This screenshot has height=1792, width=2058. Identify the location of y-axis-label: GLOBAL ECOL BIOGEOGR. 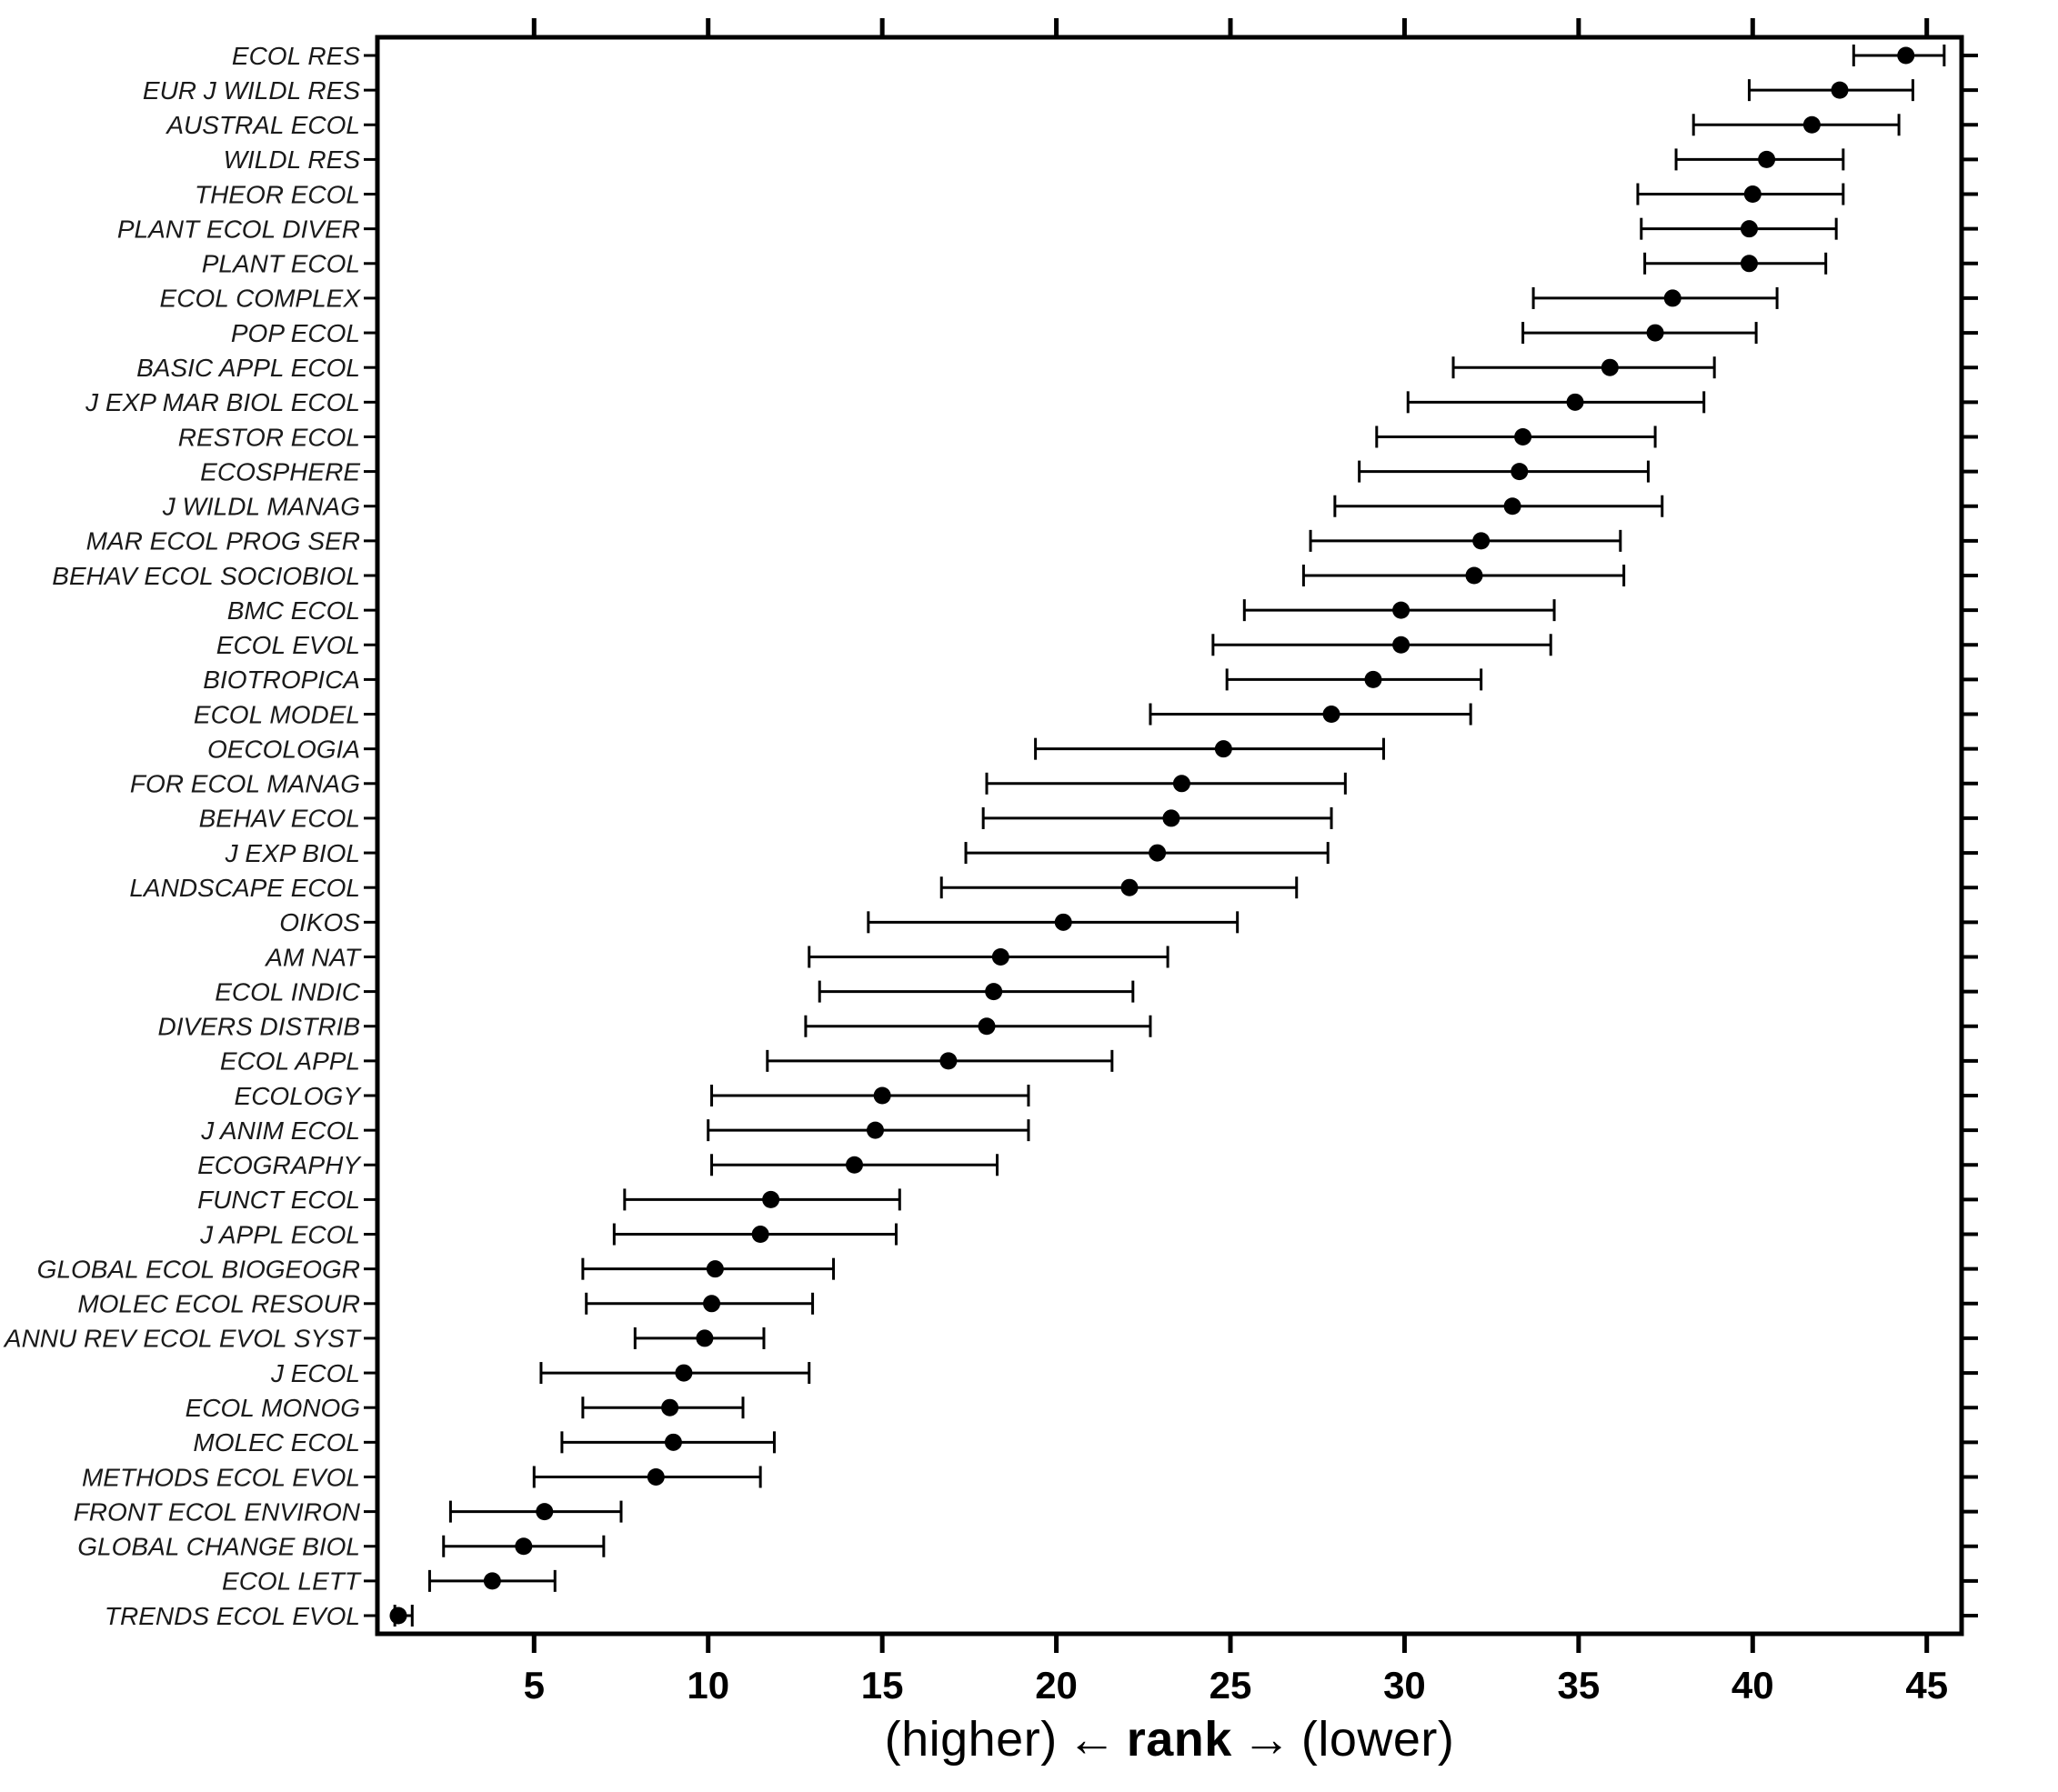
(198, 1269).